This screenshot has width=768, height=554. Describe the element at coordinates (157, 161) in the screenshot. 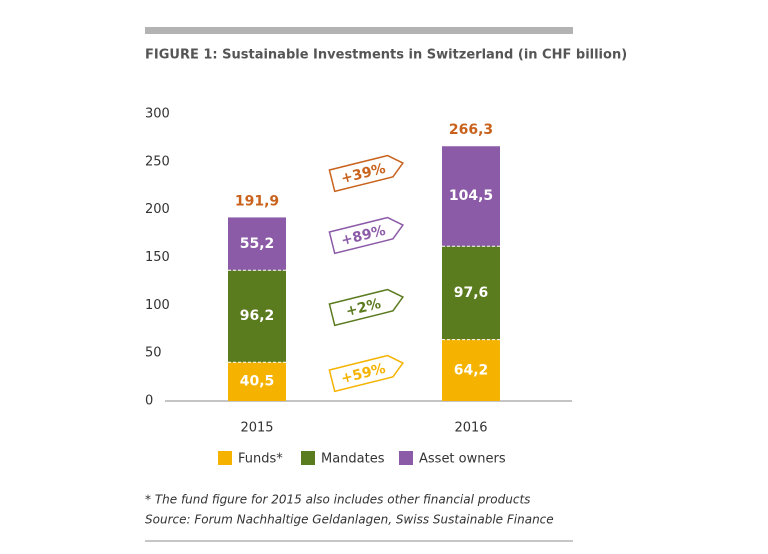

I see `y-tick-label: 250` at that location.